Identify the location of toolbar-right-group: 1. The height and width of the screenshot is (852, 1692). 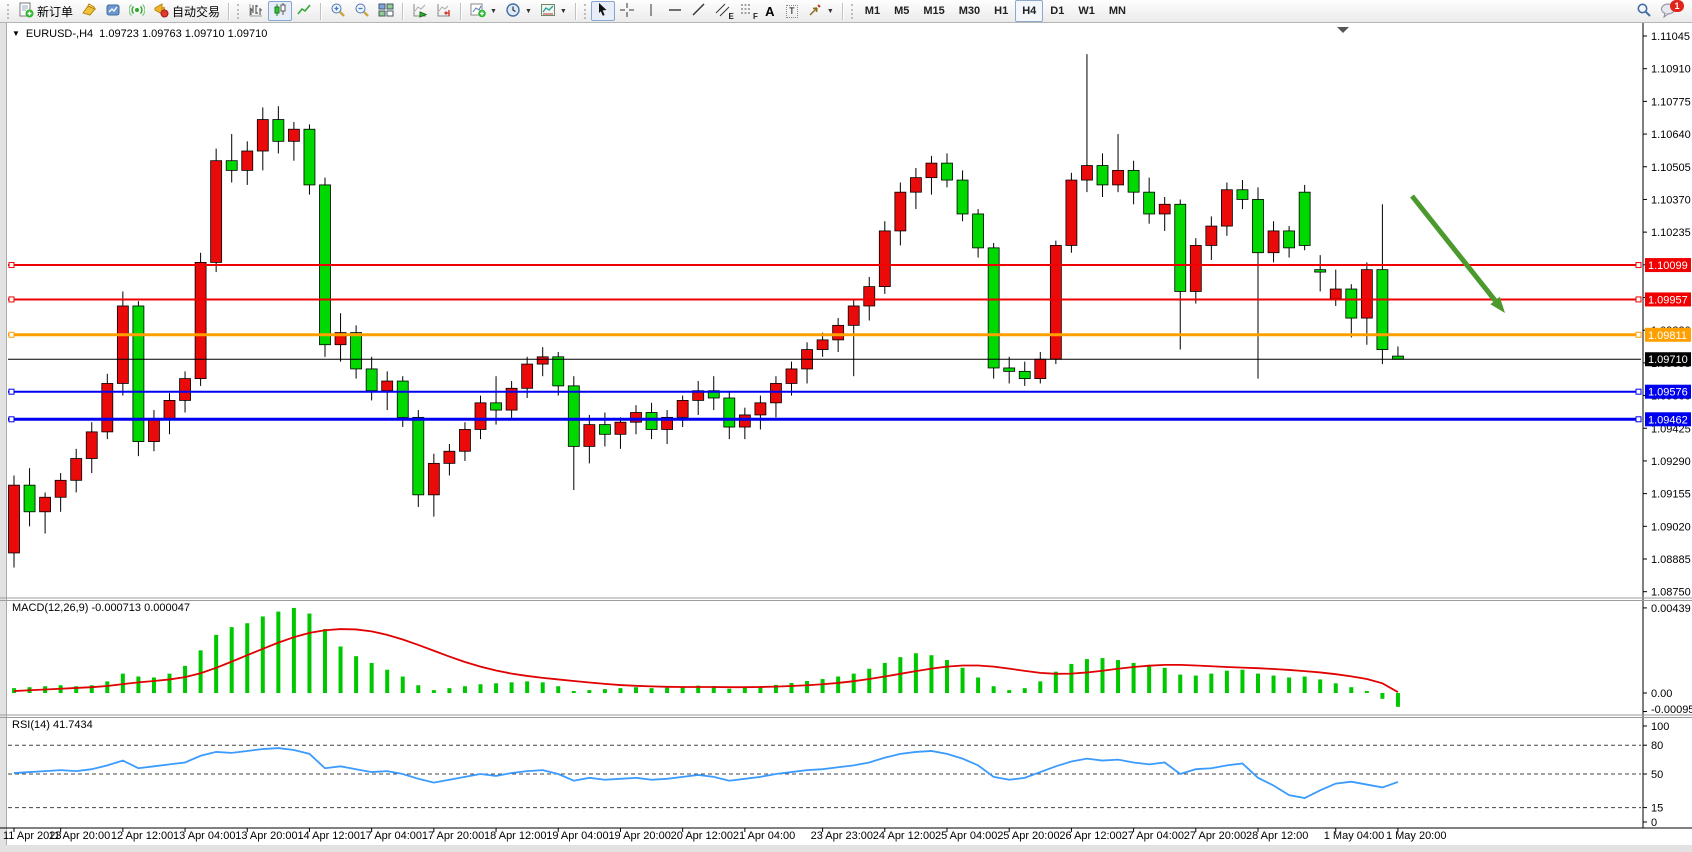
(1660, 10).